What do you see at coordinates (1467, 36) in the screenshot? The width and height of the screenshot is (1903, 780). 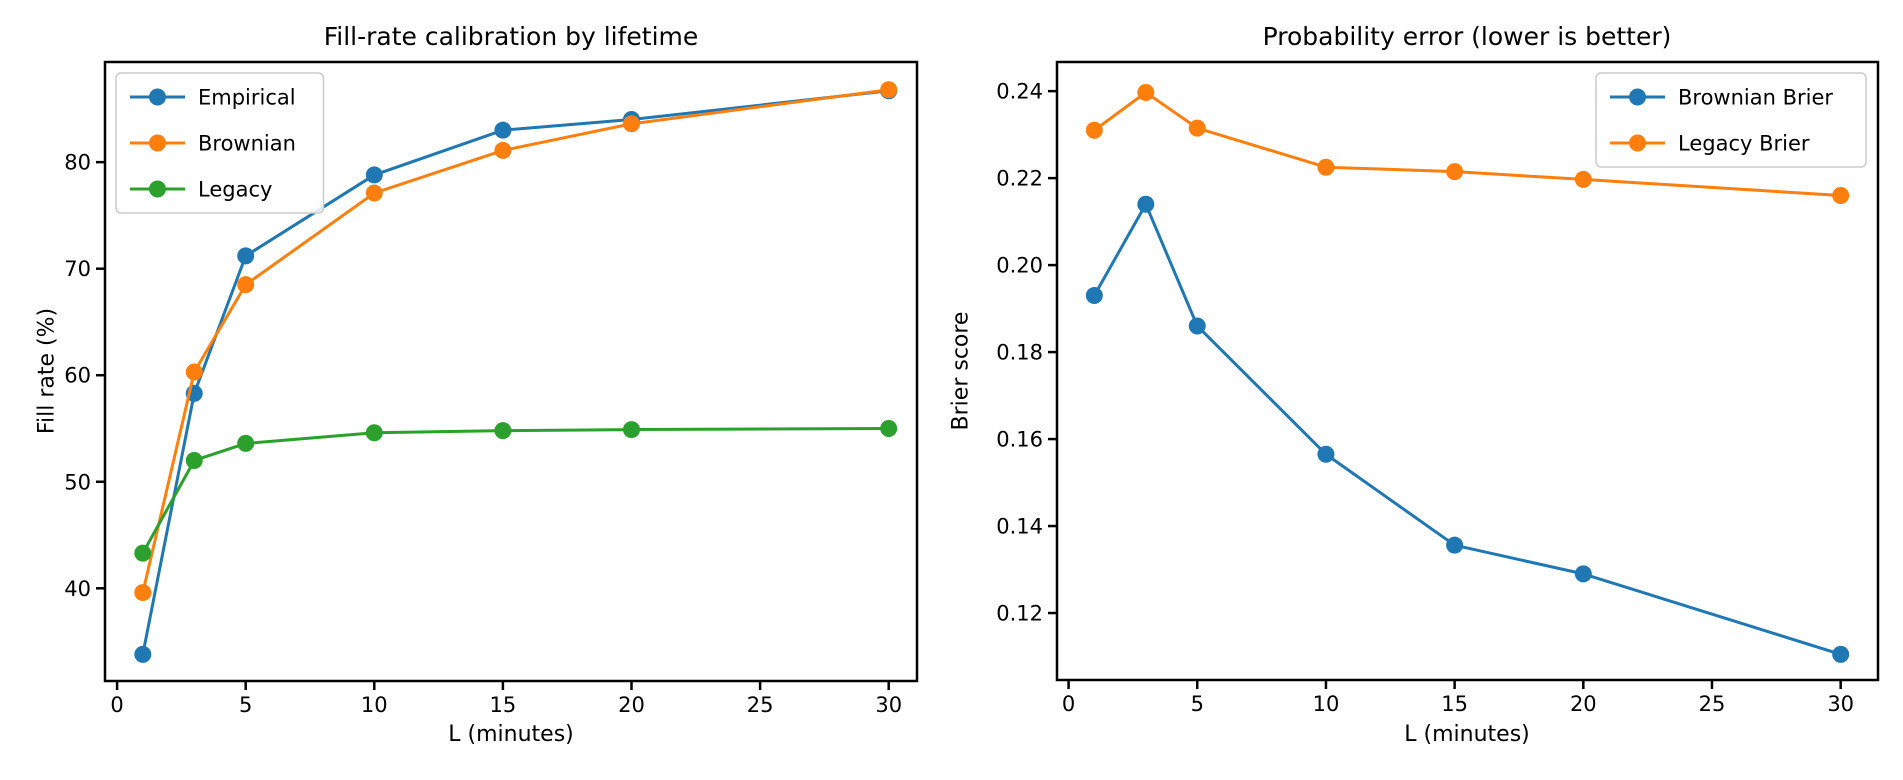 I see `right-chart-title: Probability error (lower is better)` at bounding box center [1467, 36].